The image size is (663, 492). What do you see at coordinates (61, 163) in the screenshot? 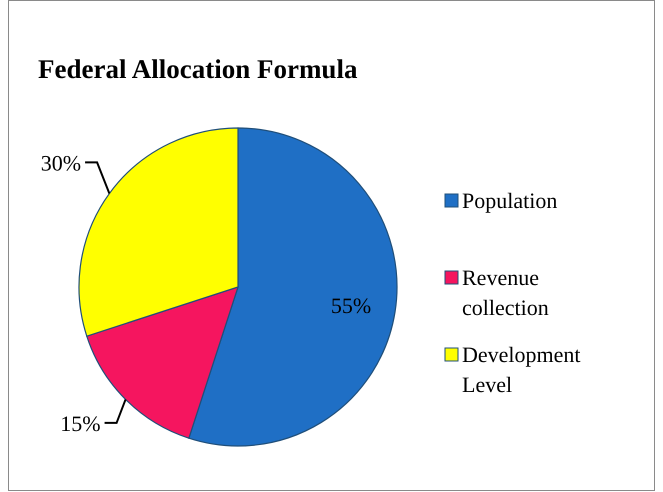
I see `data-label: 30%` at bounding box center [61, 163].